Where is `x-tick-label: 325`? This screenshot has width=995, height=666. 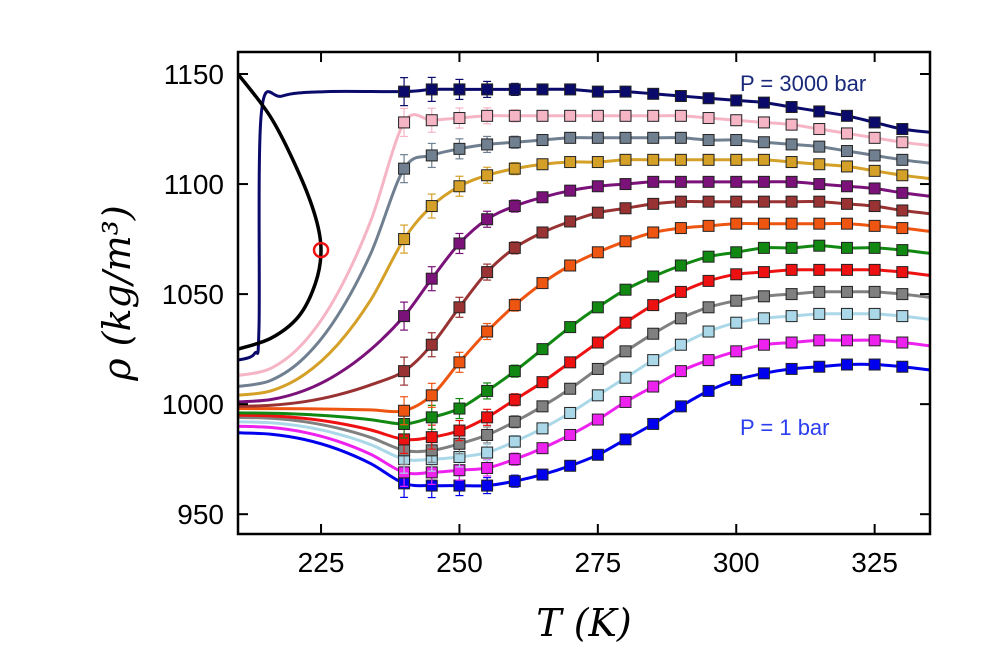 x-tick-label: 325 is located at coordinates (874, 562).